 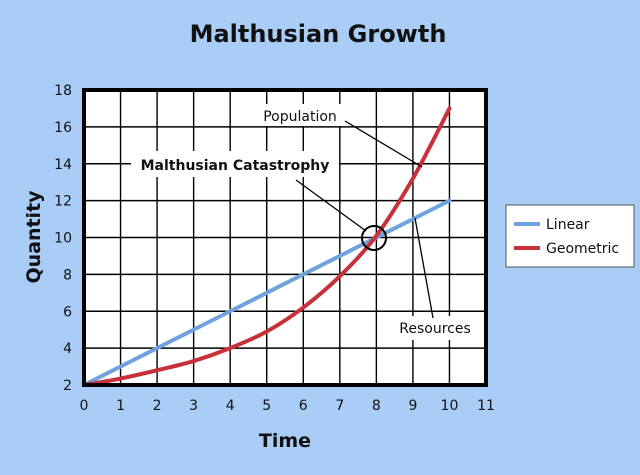 What do you see at coordinates (303, 406) in the screenshot?
I see `x-tick-label: 6` at bounding box center [303, 406].